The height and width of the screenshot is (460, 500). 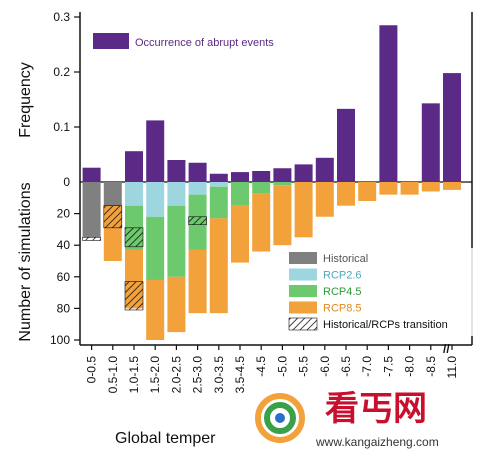 What do you see at coordinates (25, 100) in the screenshot?
I see `top-ylabel: Frequency` at bounding box center [25, 100].